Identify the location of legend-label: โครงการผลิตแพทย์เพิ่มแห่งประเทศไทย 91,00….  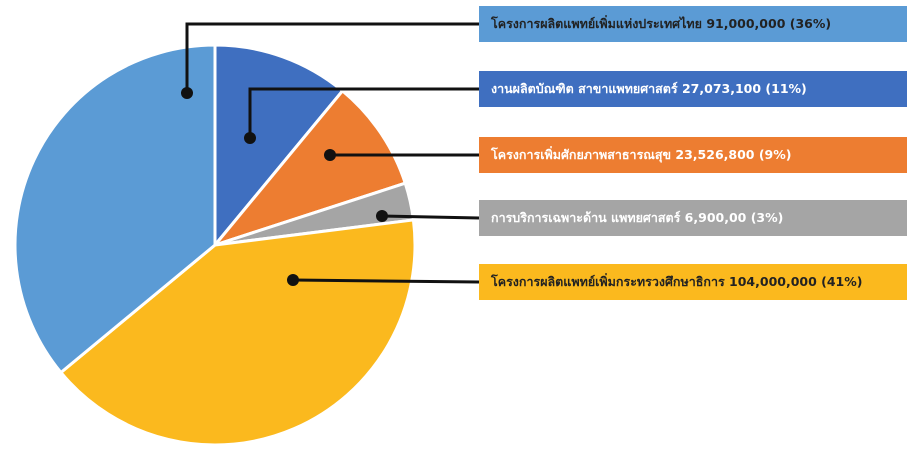
(693, 24).